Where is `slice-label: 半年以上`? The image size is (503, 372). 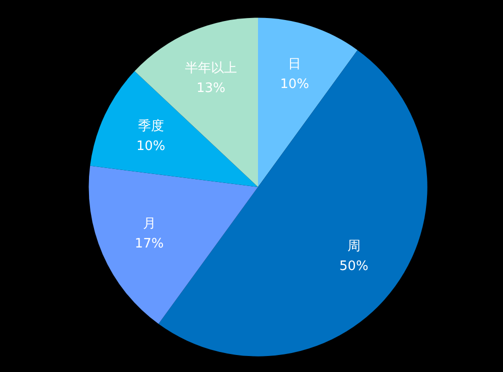 slice-label: 半年以上 is located at coordinates (210, 68).